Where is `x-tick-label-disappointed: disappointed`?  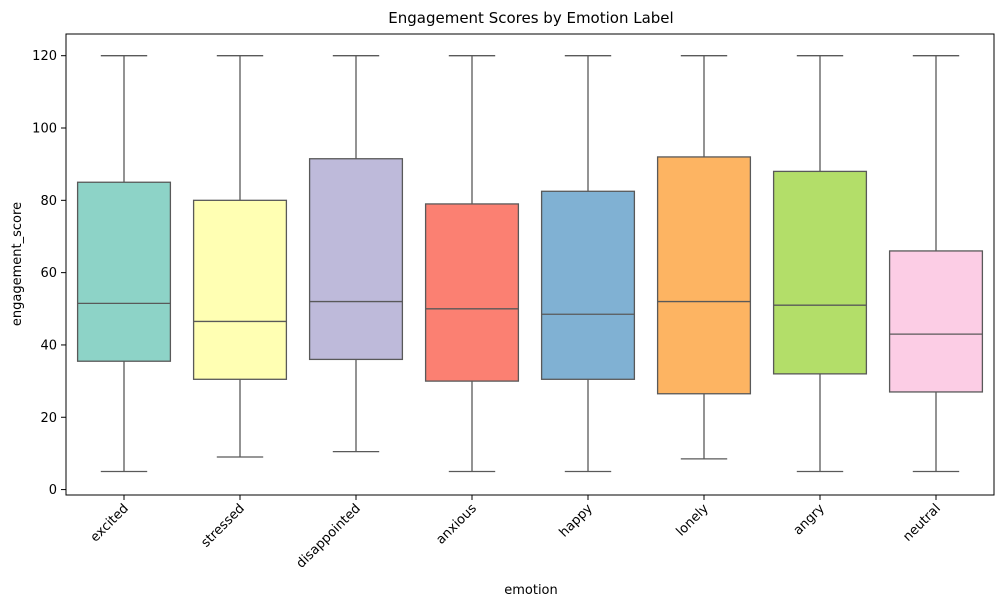 x-tick-label-disappointed: disappointed is located at coordinates (329, 536).